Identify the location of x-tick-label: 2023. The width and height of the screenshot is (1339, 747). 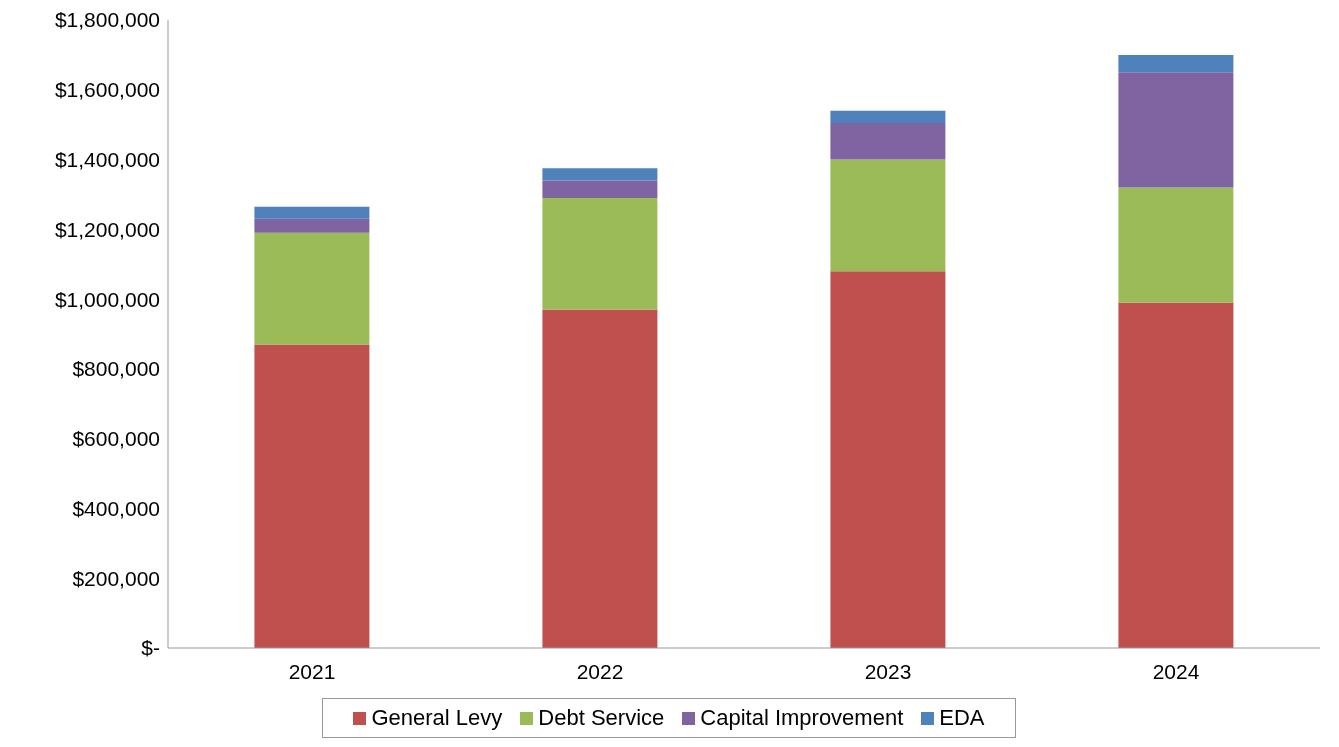
(888, 671).